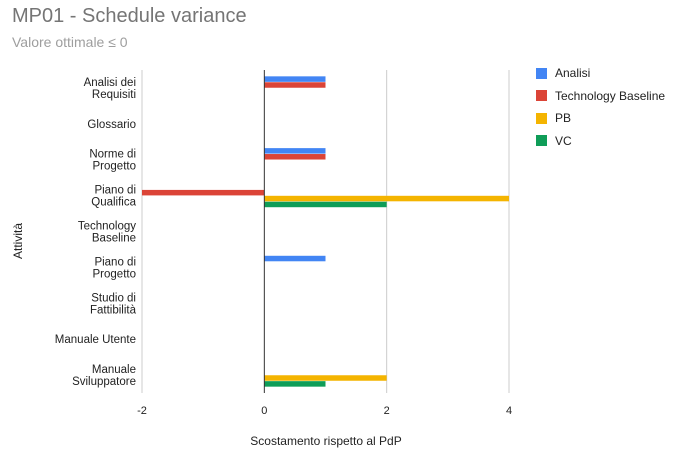  What do you see at coordinates (387, 411) in the screenshot?
I see `x-tick-label: 2` at bounding box center [387, 411].